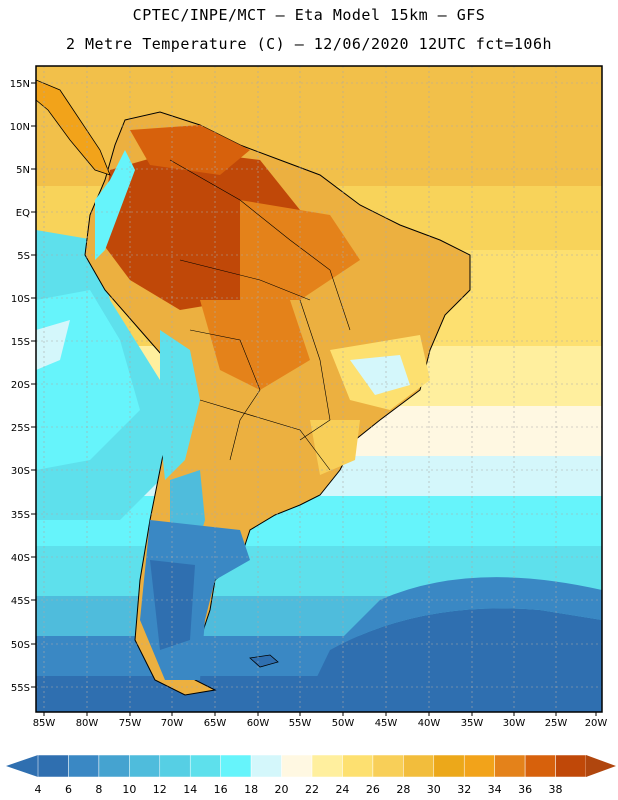  Describe the element at coordinates (556, 723) in the screenshot. I see `lon-label: 25W` at that location.